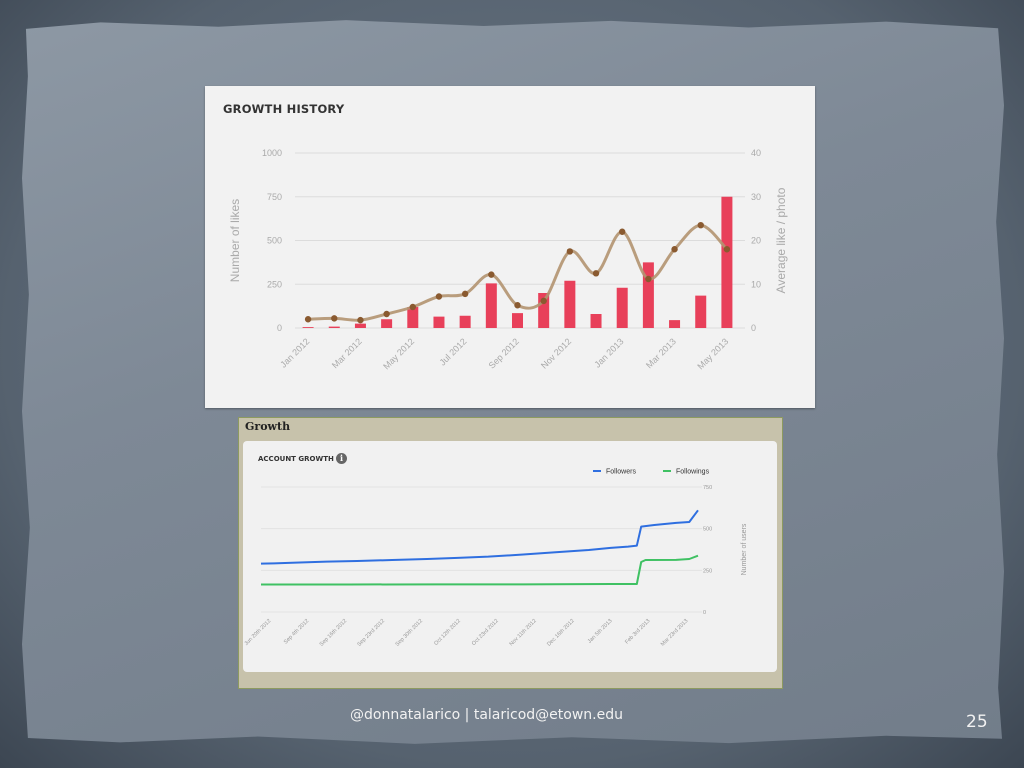 The image size is (1024, 768). Describe the element at coordinates (409, 633) in the screenshot. I see `x-tick-label: Sep 30th 2012` at that location.